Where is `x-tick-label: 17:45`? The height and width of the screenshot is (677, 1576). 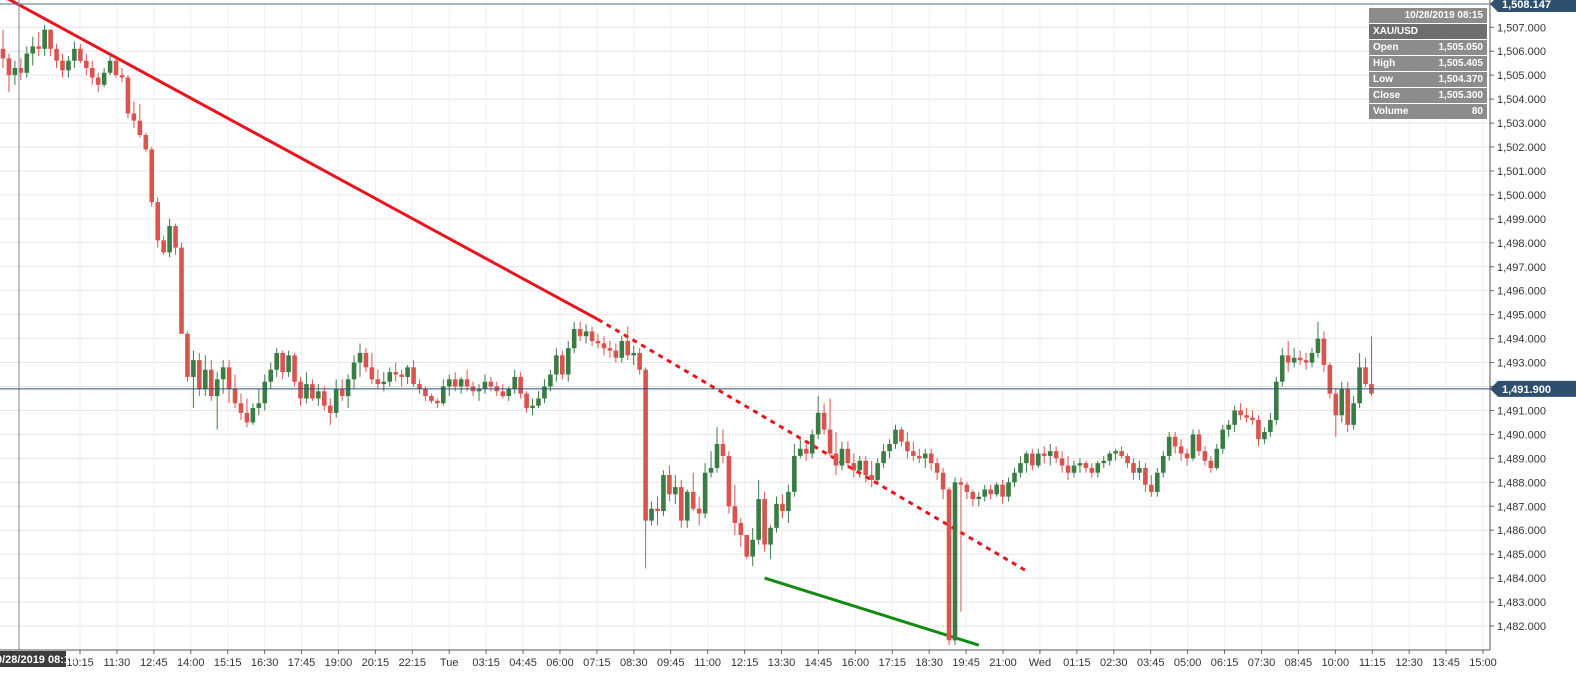 x-tick-label: 17:45 is located at coordinates (302, 663).